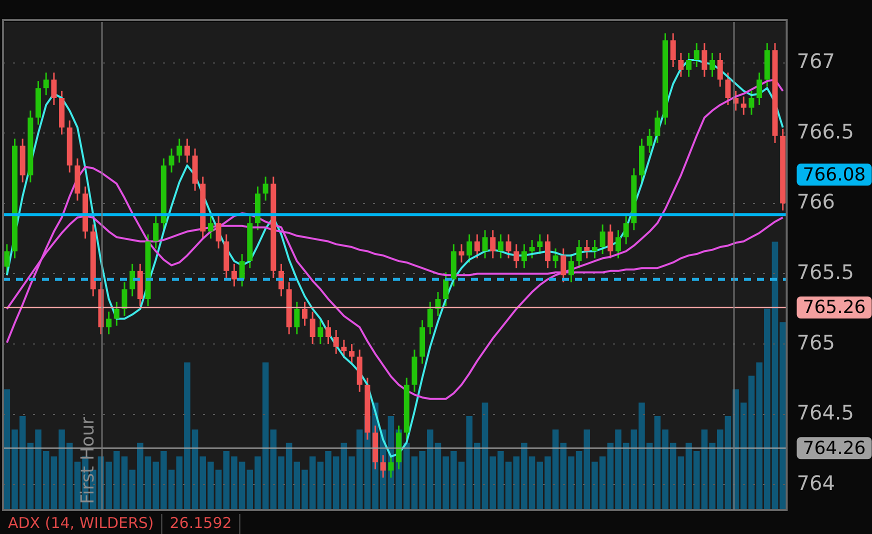 The width and height of the screenshot is (872, 534). Describe the element at coordinates (815, 342) in the screenshot. I see `y-tick-label: 765` at that location.